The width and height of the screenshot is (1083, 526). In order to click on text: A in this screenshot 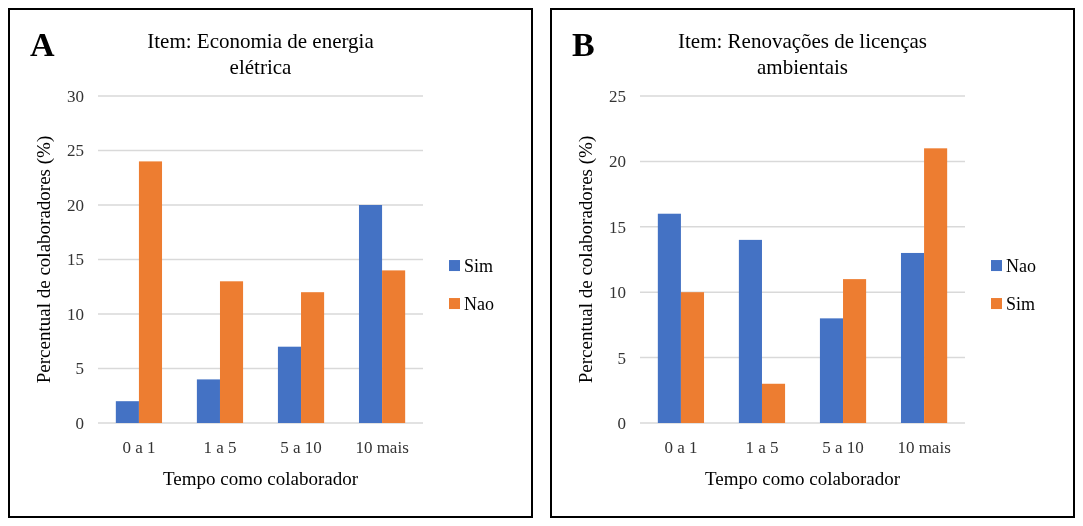, I will do `click(42, 44)`.